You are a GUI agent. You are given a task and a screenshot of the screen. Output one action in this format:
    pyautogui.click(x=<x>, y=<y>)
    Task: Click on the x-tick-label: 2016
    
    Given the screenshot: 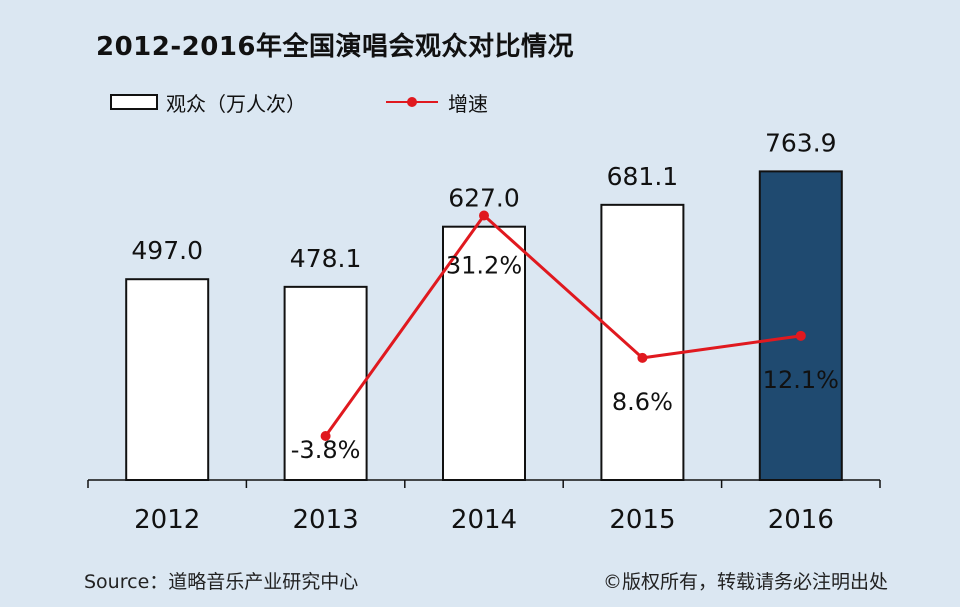 What is the action you would take?
    pyautogui.click(x=801, y=520)
    